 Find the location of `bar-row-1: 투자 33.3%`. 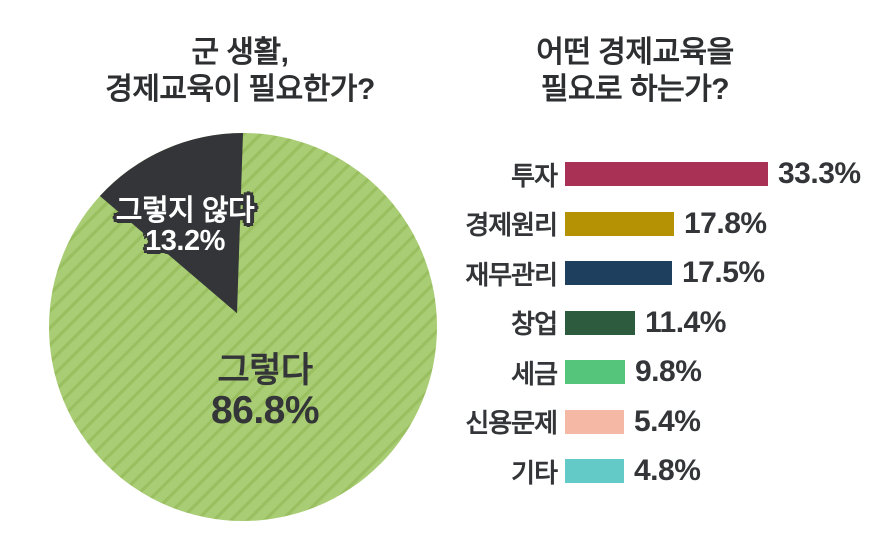

bar-row-1: 투자 33.3% is located at coordinates (663, 174).